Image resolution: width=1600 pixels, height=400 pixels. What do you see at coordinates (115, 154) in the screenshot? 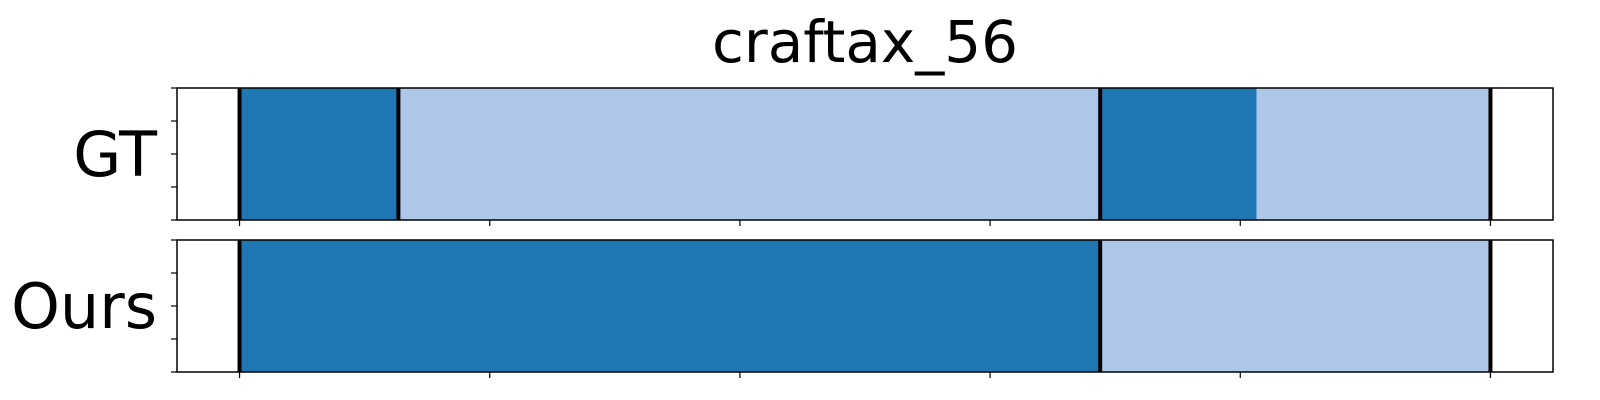
I see `row-label-gt: GT` at bounding box center [115, 154].